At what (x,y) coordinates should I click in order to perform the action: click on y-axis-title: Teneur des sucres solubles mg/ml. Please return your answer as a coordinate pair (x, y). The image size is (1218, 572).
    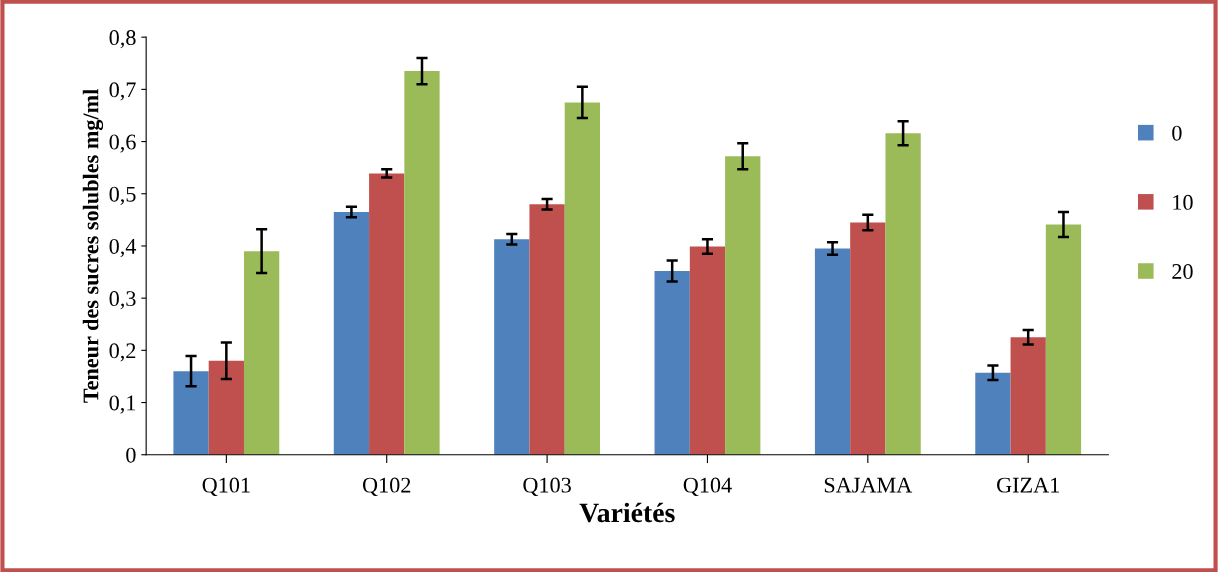
    Looking at the image, I should click on (93, 246).